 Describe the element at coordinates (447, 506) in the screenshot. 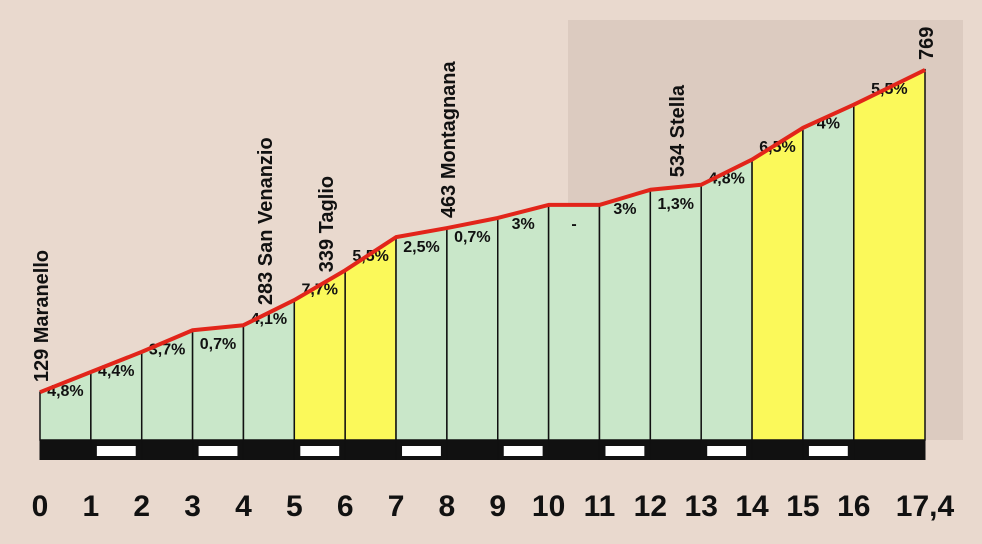

I see `x-tick-label: 8` at that location.